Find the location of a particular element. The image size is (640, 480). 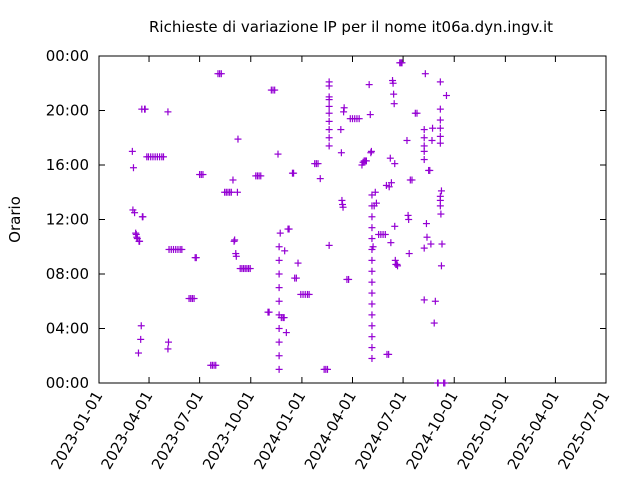

x-tick-label: 2025-04-01 is located at coordinates (533, 430).